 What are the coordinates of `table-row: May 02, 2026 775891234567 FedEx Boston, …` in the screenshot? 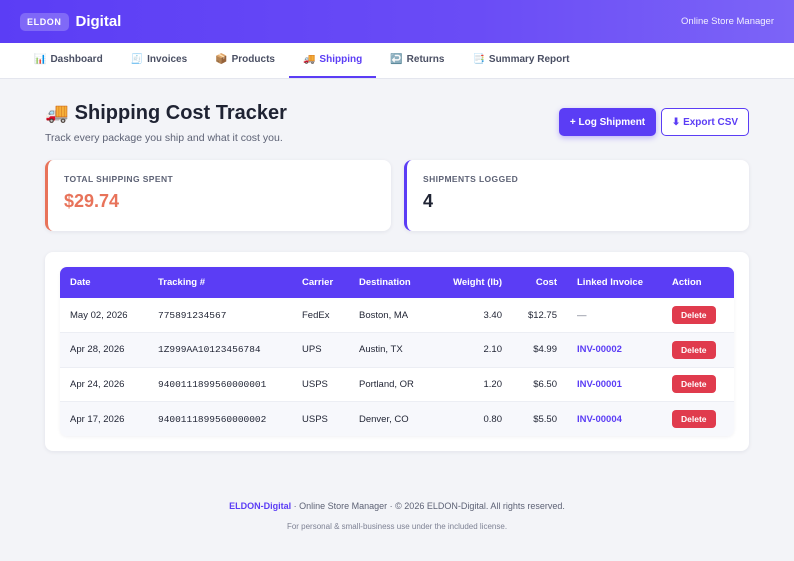 It's located at (397, 315).